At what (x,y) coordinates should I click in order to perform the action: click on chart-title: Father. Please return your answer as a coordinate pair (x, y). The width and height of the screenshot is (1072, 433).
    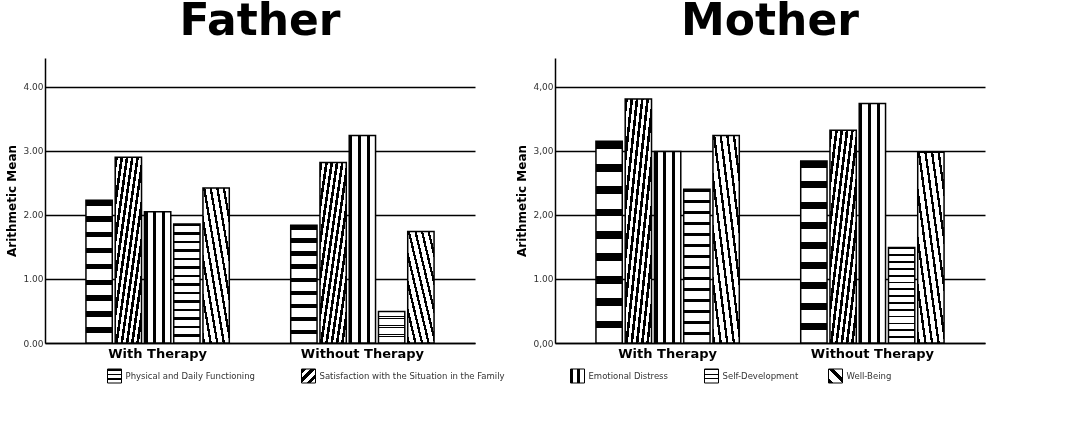
    Looking at the image, I should click on (260, 22).